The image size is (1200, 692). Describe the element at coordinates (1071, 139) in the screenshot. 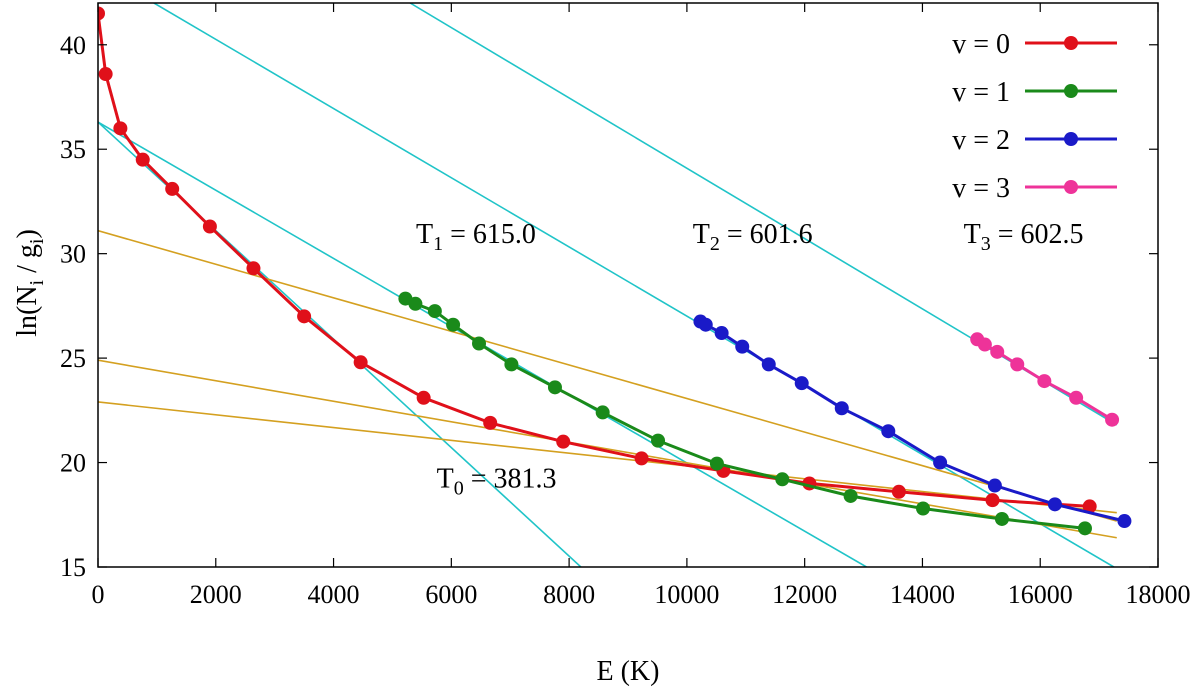

I see `legend-v2-marker` at that location.